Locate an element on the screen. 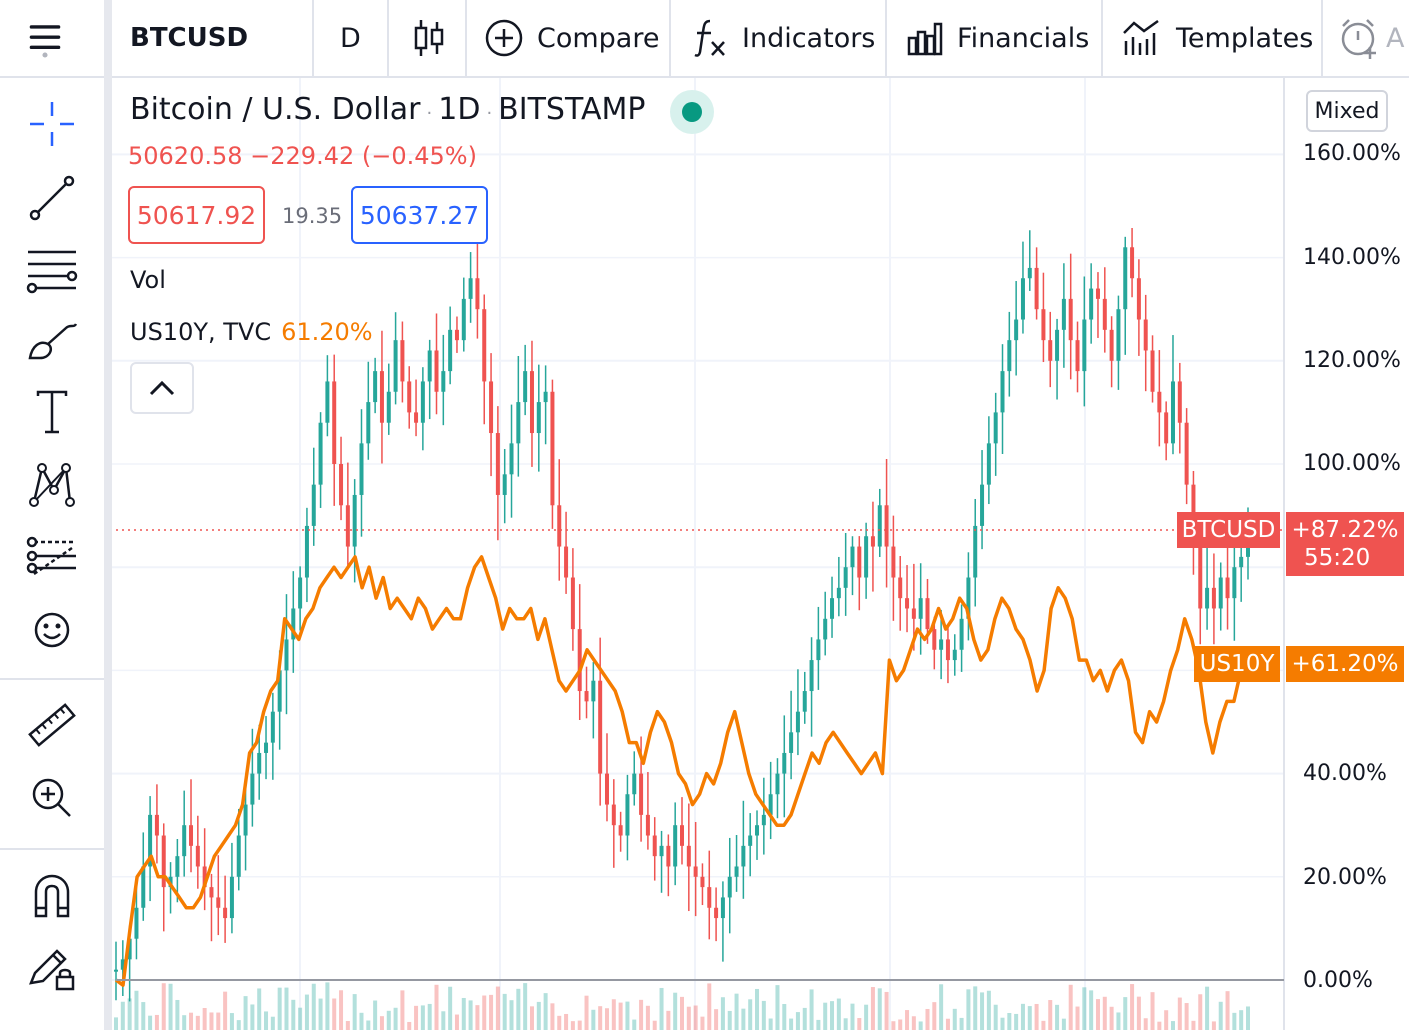 The width and height of the screenshot is (1409, 1030). market-status-icon is located at coordinates (692, 112).